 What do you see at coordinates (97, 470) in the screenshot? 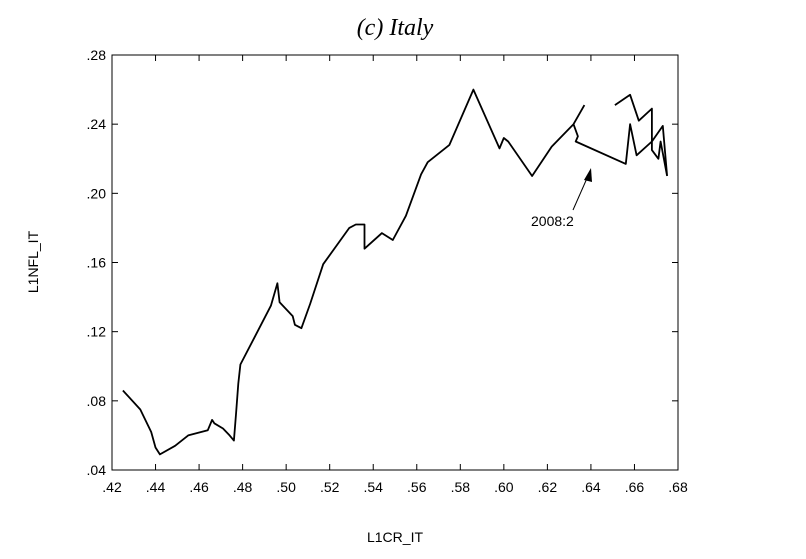
I see `y-tick-label: .04` at bounding box center [97, 470].